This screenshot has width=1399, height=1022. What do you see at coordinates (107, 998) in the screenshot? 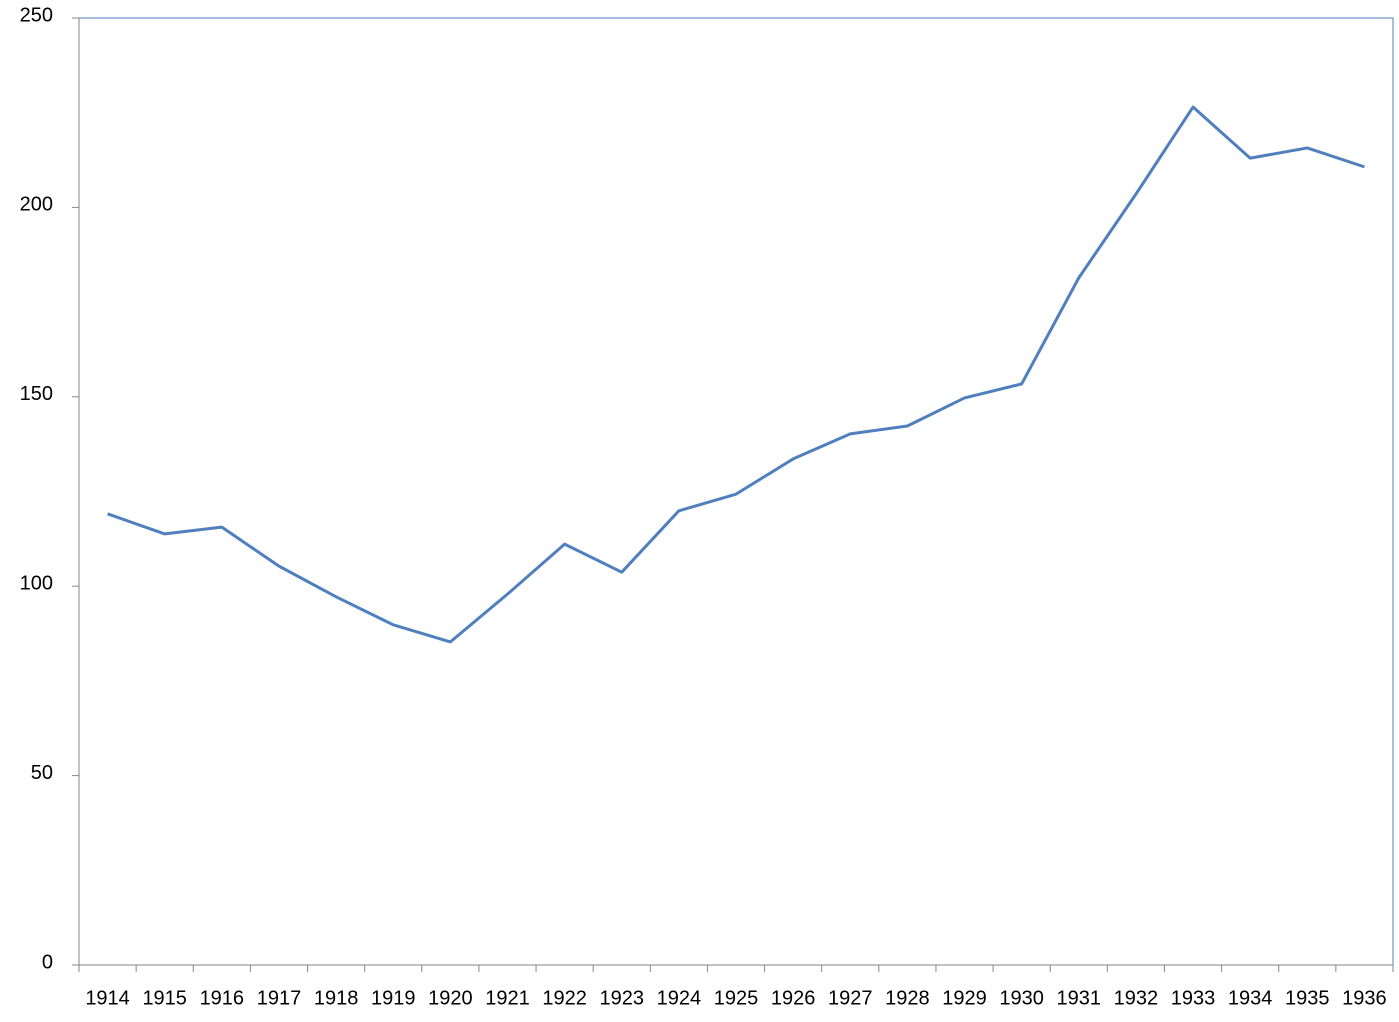
I see `x-tick-label: 1914` at bounding box center [107, 998].